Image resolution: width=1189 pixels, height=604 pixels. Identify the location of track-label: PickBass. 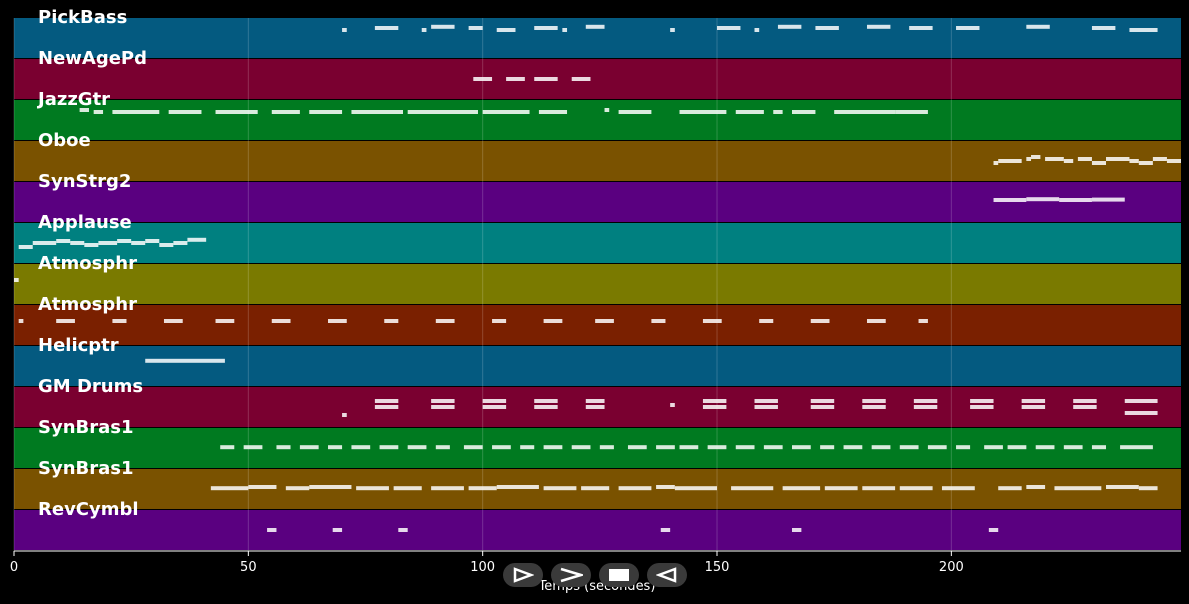
(83, 17).